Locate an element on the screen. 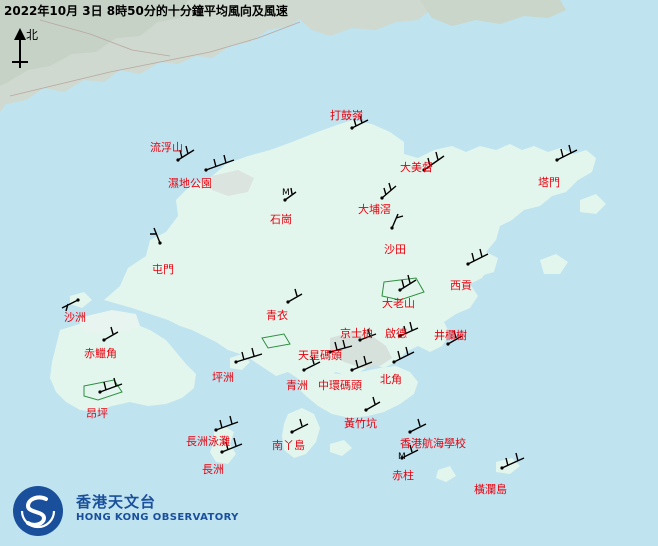 The image size is (658, 546). small-island-south is located at coordinates (341, 448).